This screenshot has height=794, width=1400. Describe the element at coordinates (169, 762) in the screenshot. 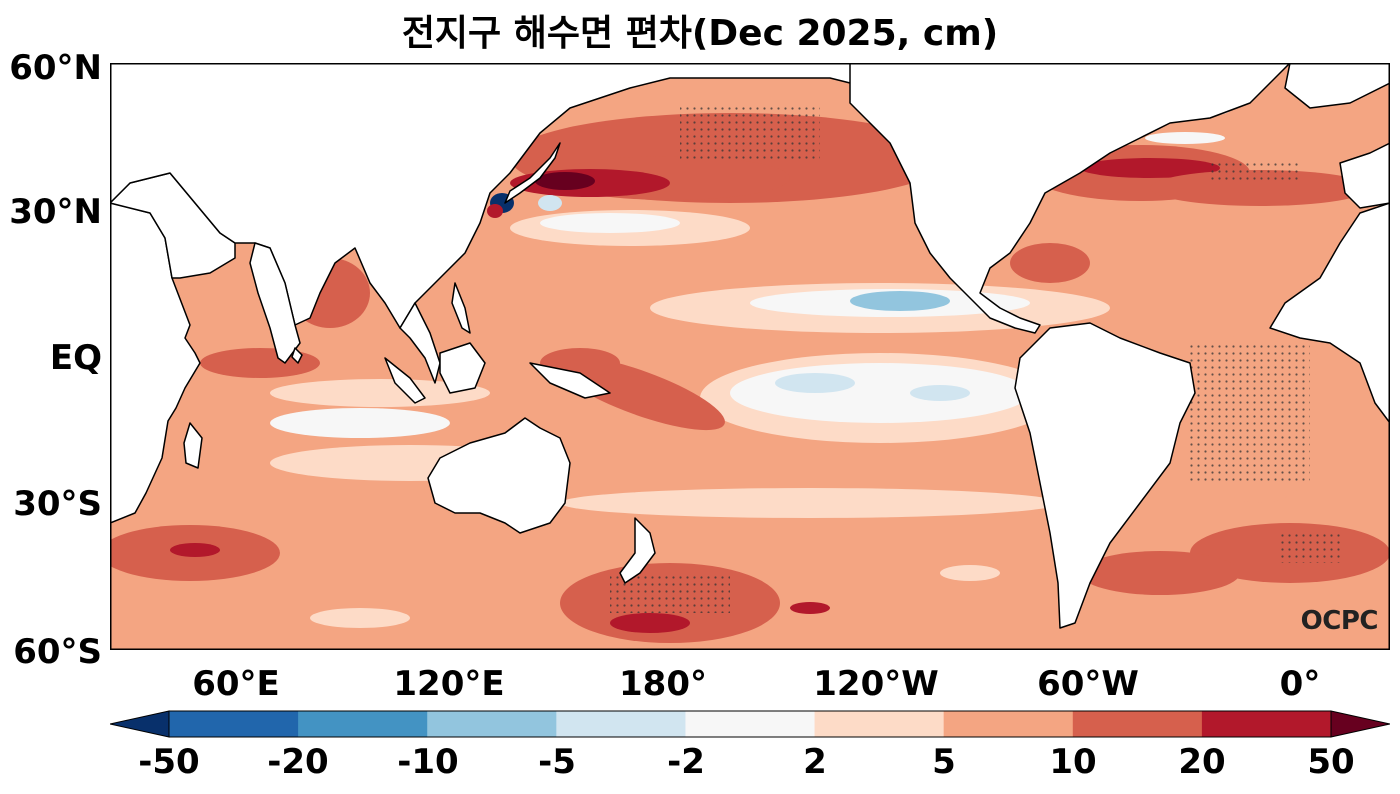

I see `colorbar-tick-label: -50` at that location.